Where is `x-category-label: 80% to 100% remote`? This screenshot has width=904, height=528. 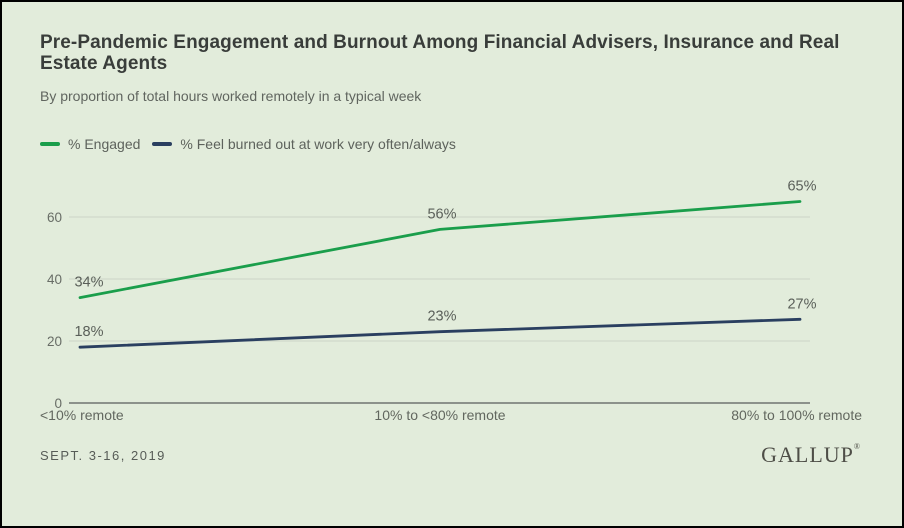 x-category-label: 80% to 100% remote is located at coordinates (796, 415).